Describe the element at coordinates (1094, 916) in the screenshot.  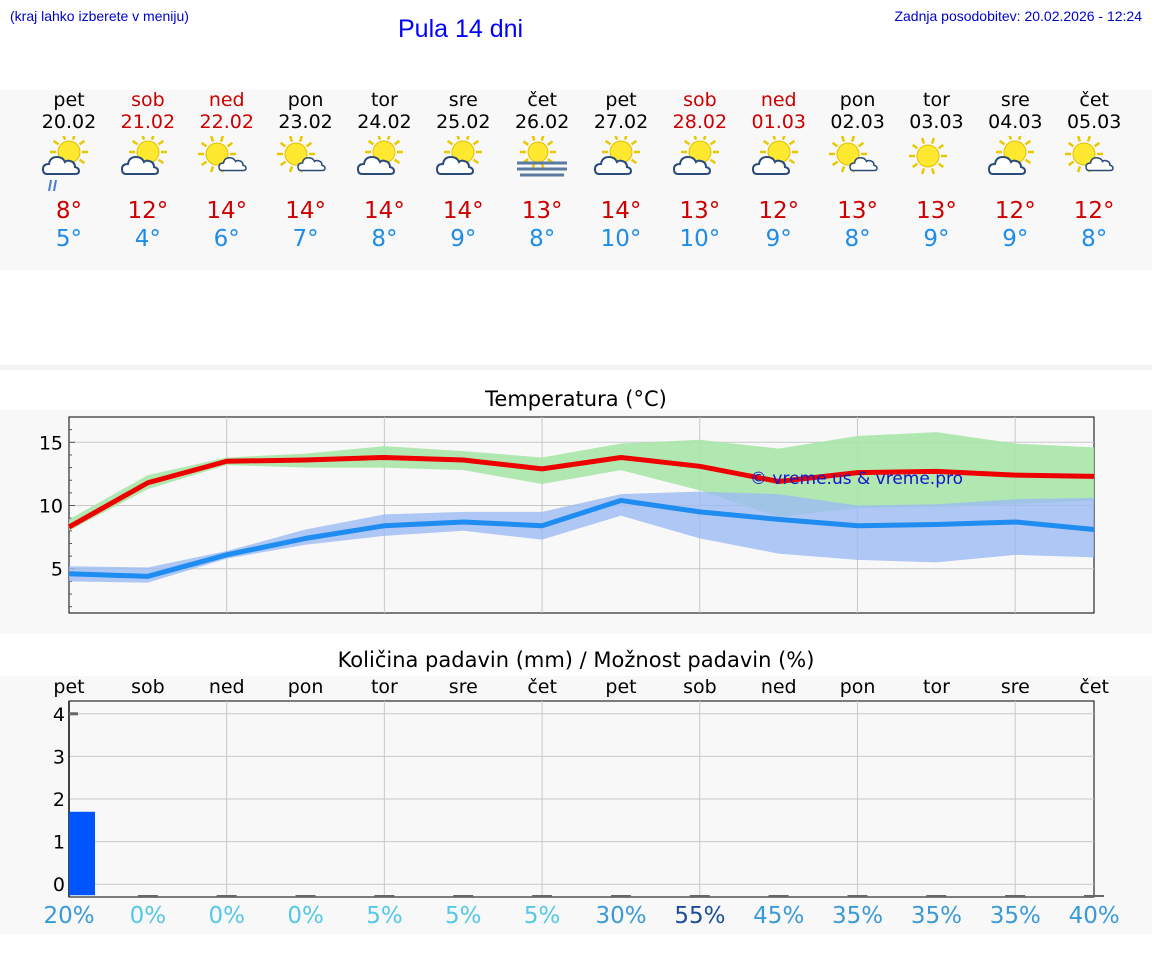
I see `precip-probability: 40%` at that location.